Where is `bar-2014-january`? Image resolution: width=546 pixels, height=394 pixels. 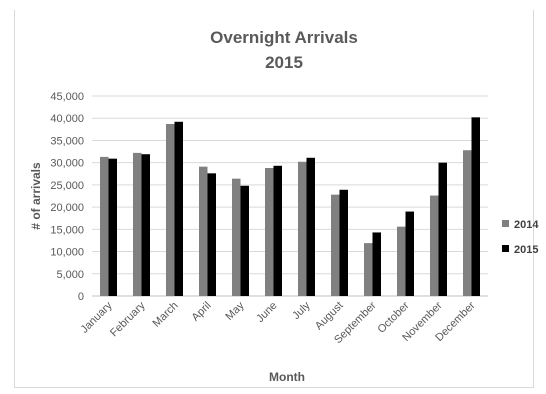 bar-2014-january is located at coordinates (104, 226).